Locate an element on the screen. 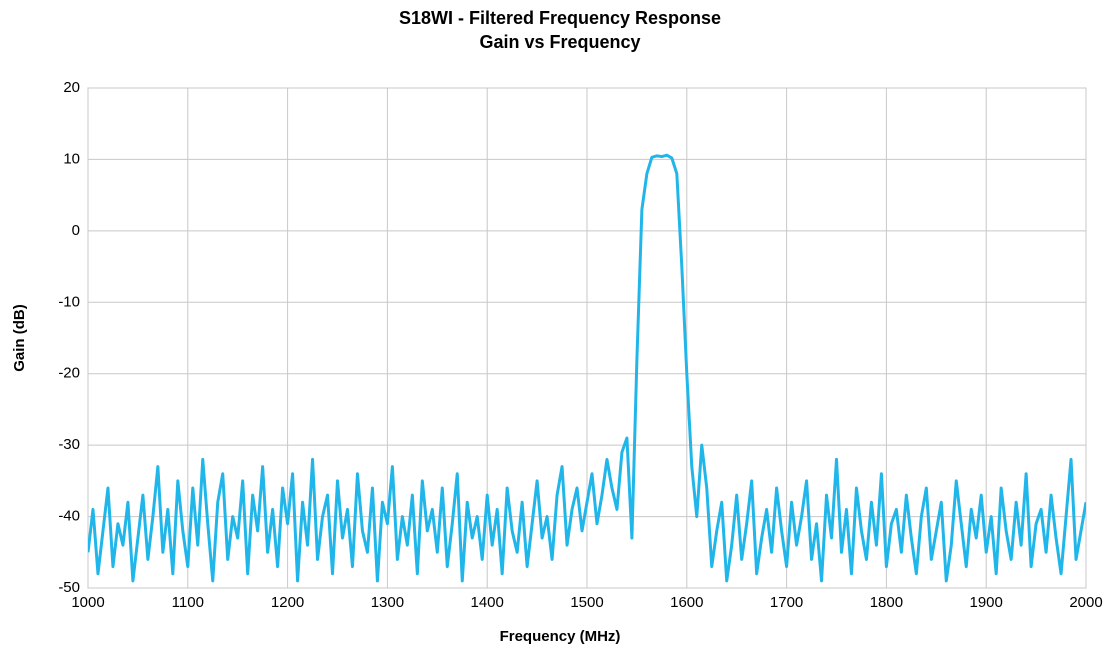 This screenshot has height=653, width=1119. x-tick-label: 1000 is located at coordinates (87, 602).